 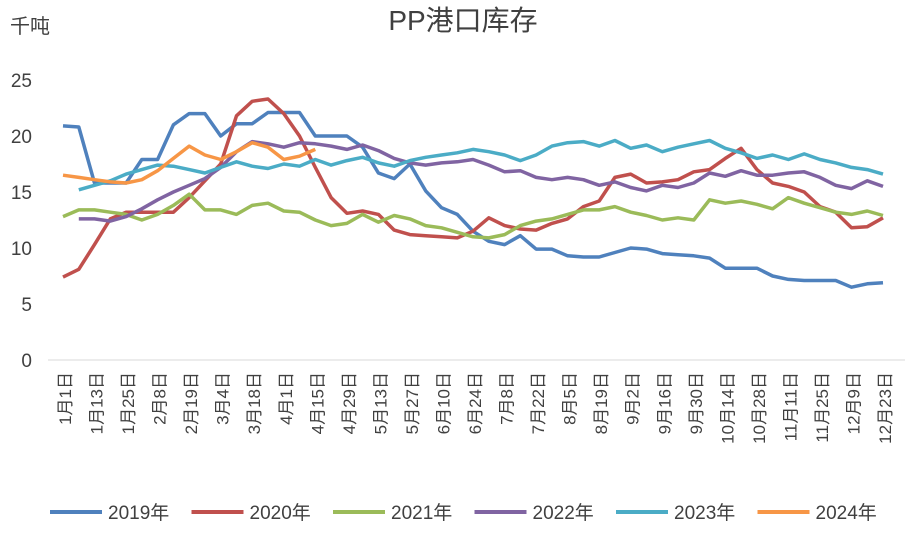 I want to click on x-tick-label: 1月13日, so click(x=97, y=403).